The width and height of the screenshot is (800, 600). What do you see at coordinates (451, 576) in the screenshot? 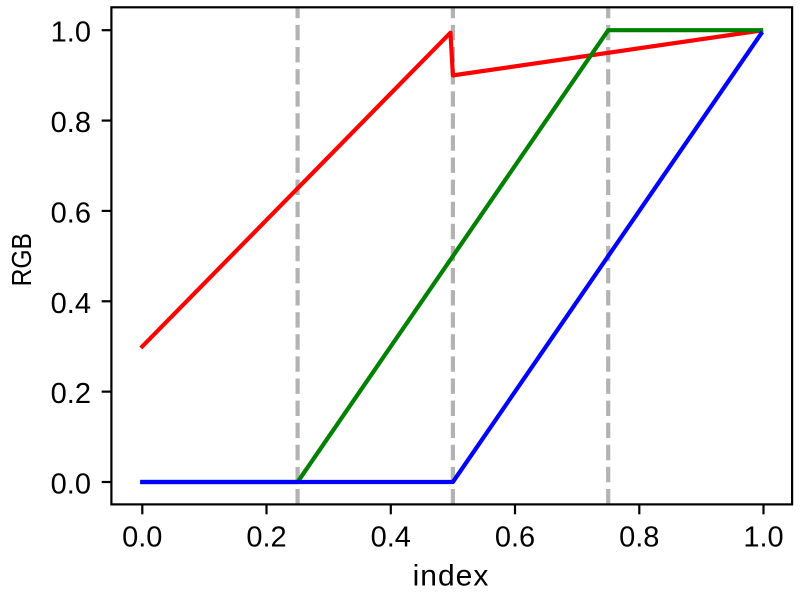
I see `svg-text: index` at bounding box center [451, 576].